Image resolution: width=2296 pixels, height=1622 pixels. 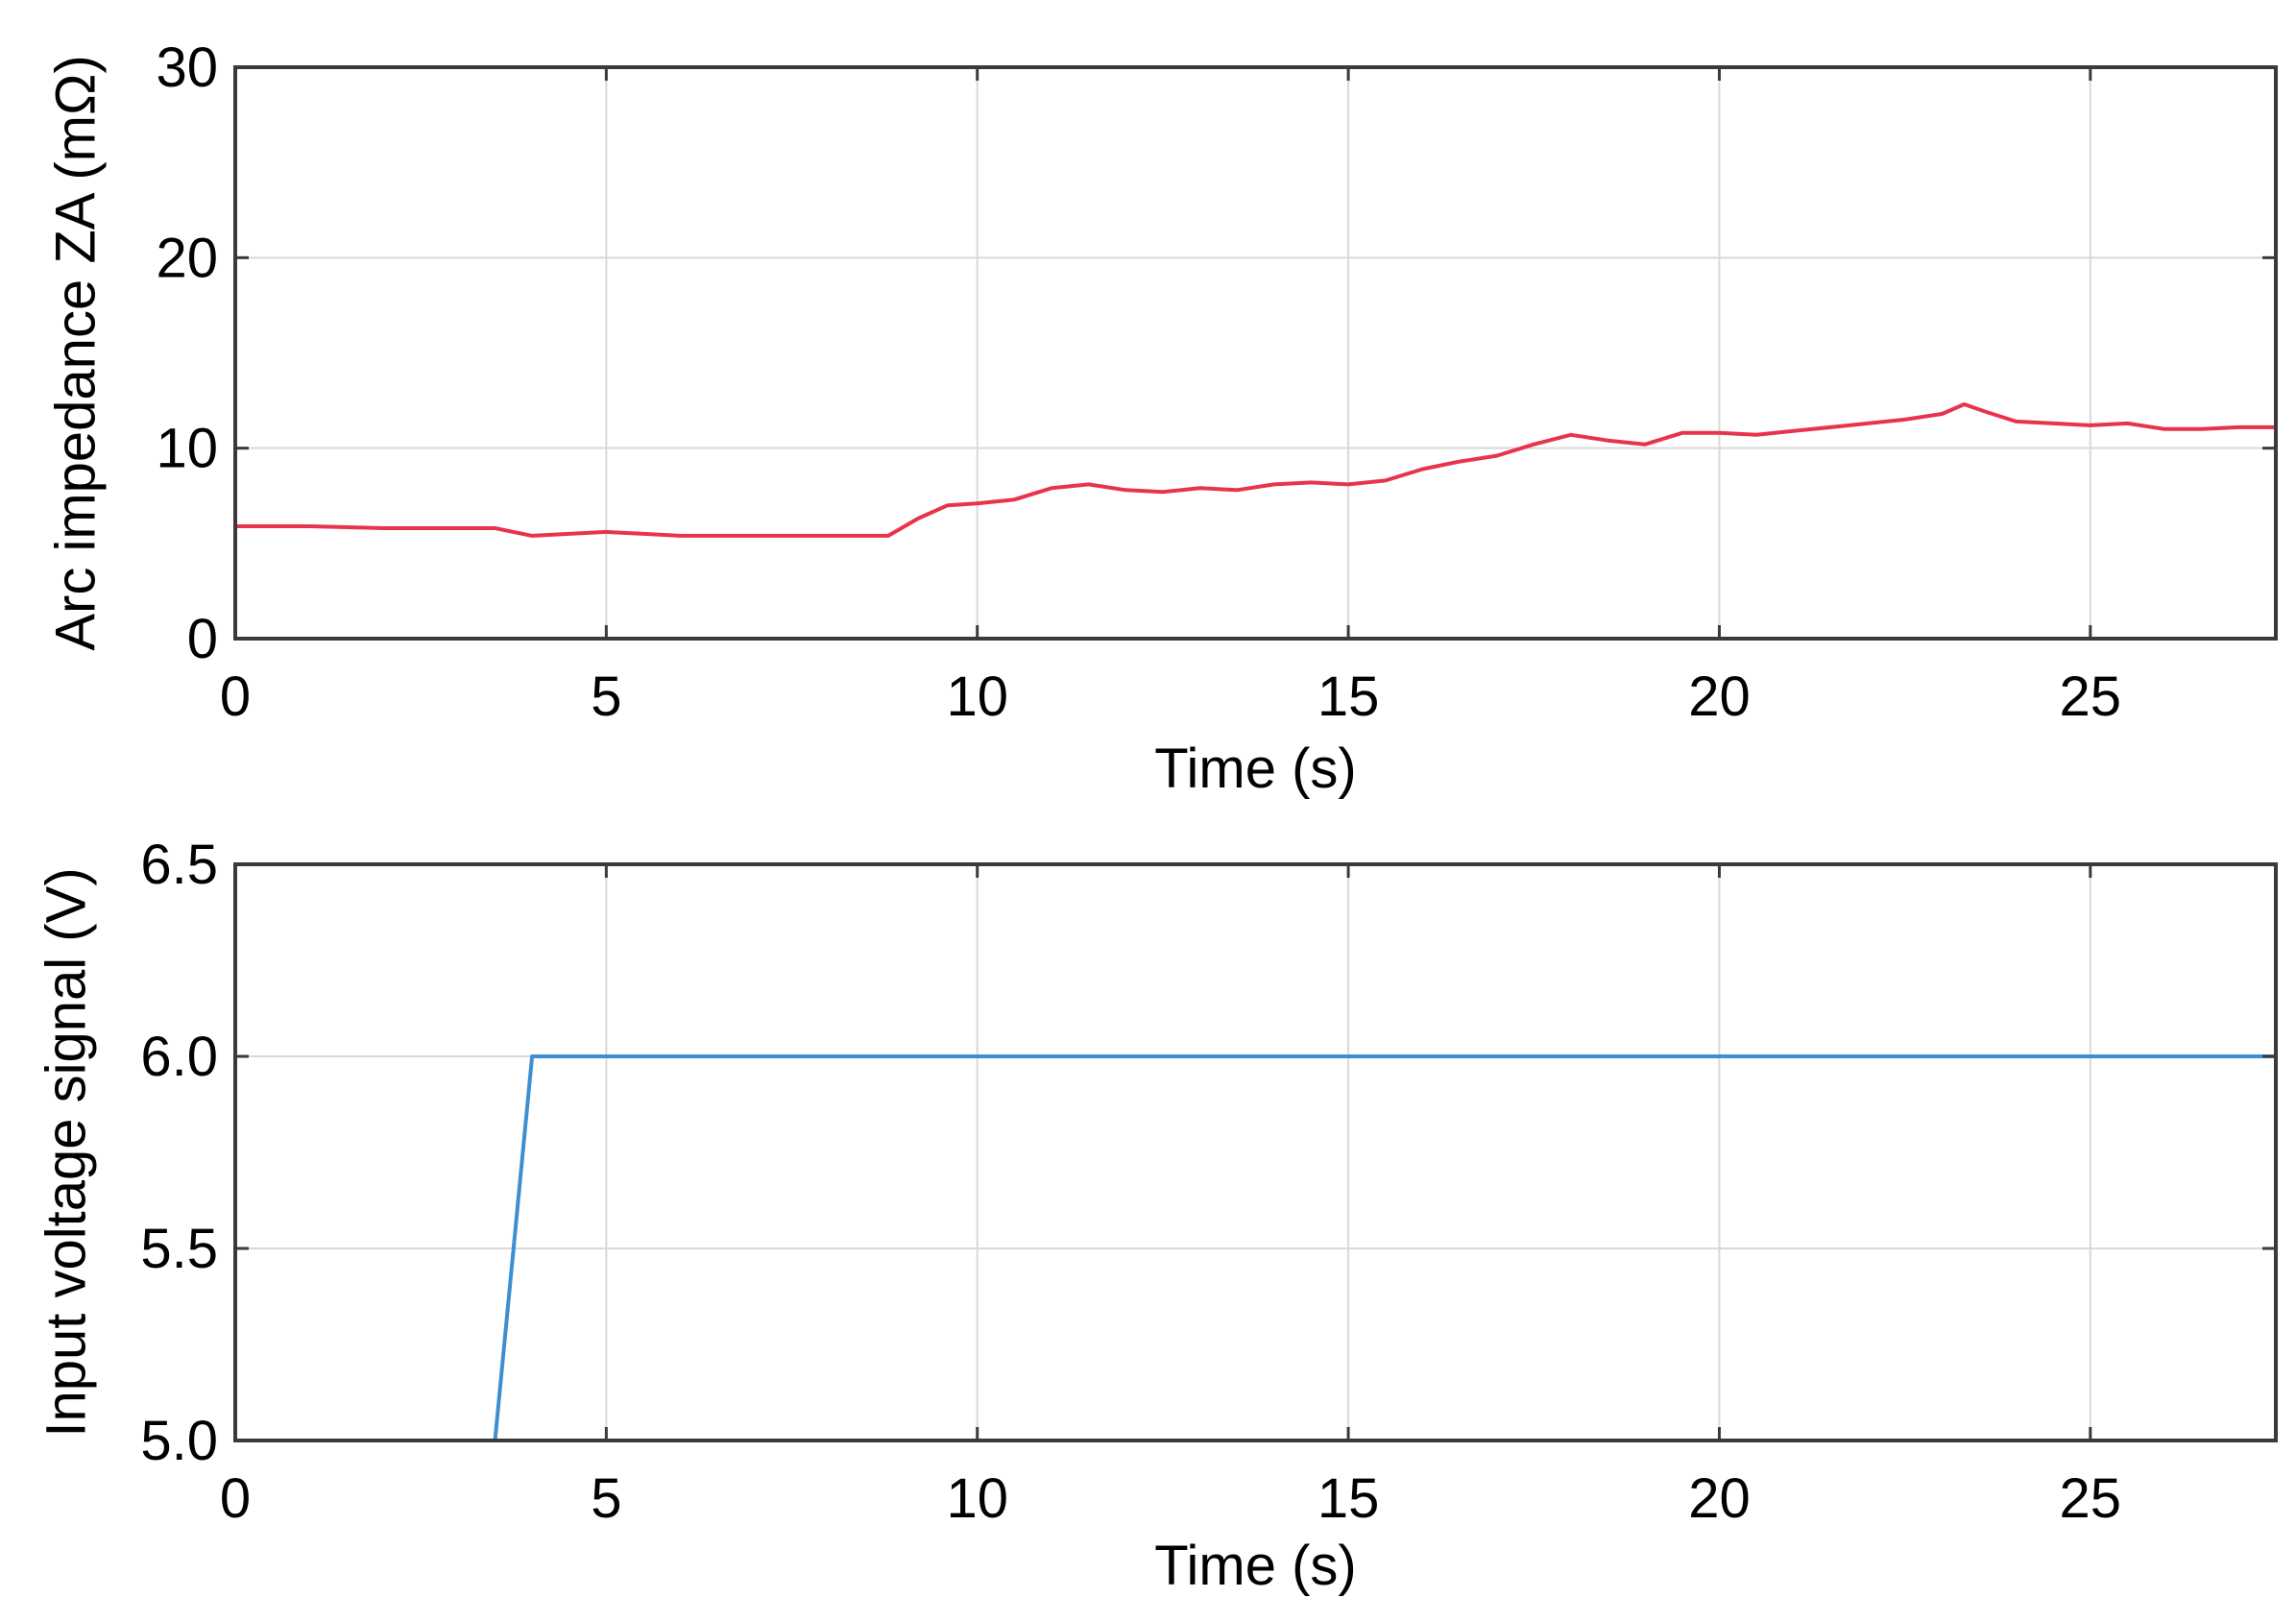 I want to click on arc-impedance-x-tick-label: 5, so click(x=606, y=697).